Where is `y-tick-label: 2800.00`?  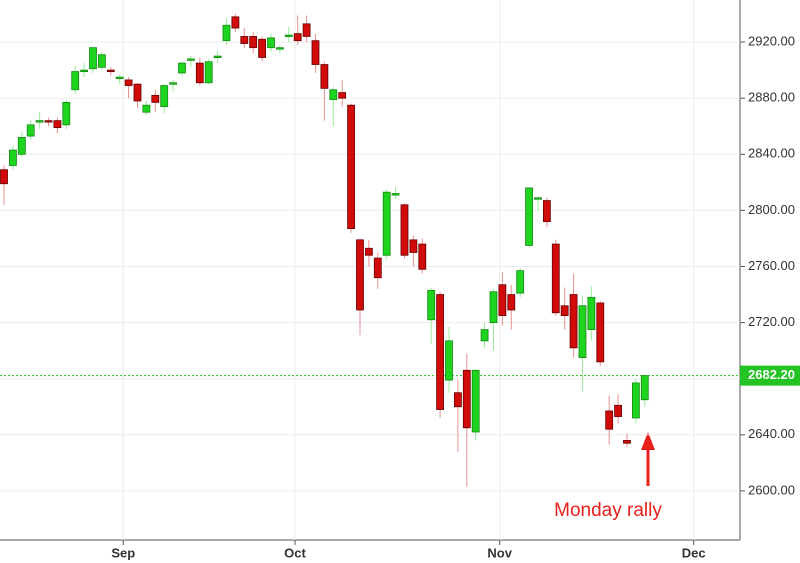 y-tick-label: 2800.00 is located at coordinates (771, 209).